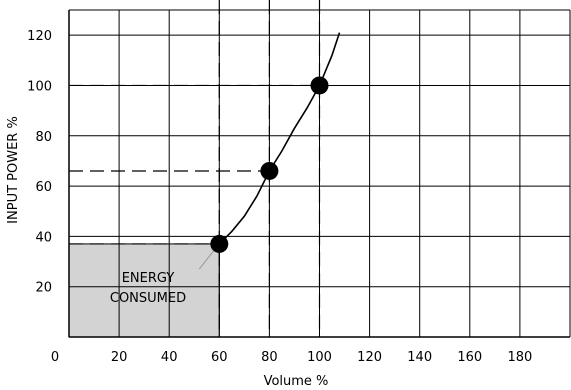  I want to click on x-tick-label-180: 180, so click(519, 357).